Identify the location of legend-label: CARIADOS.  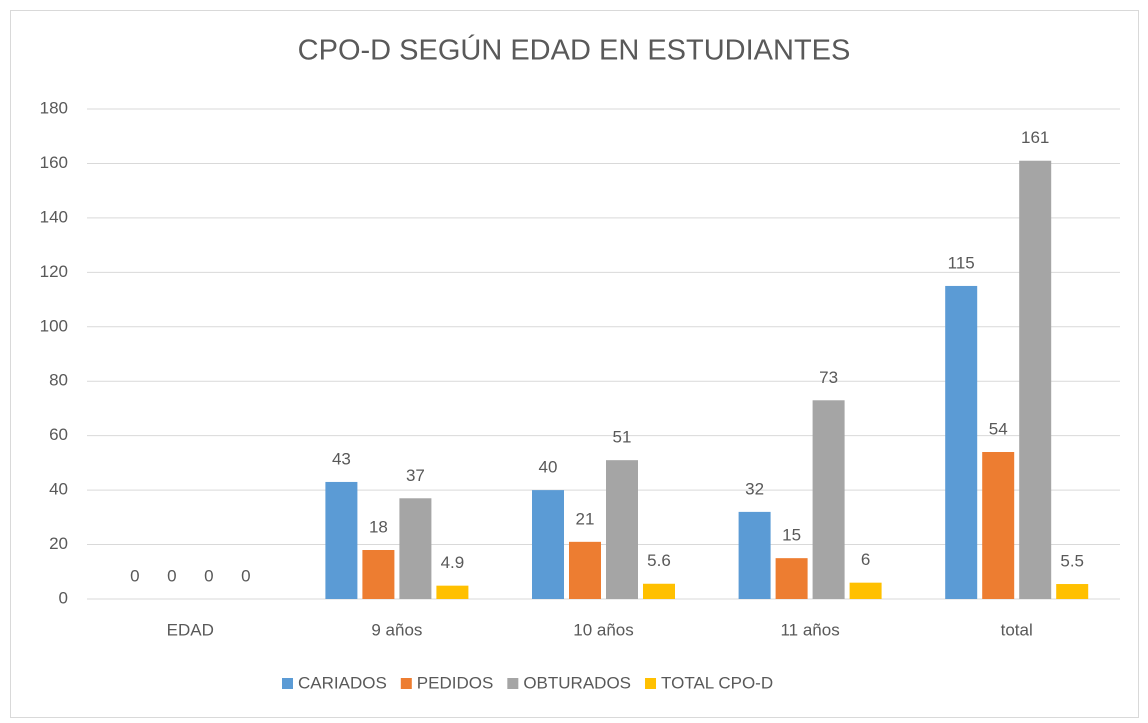
(342, 682).